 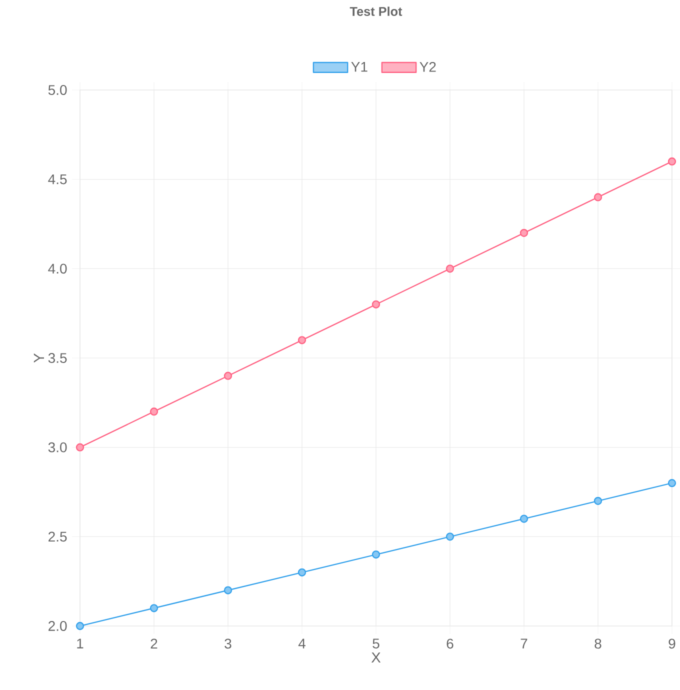 What do you see at coordinates (598, 643) in the screenshot?
I see `x-tick-label: 8` at bounding box center [598, 643].